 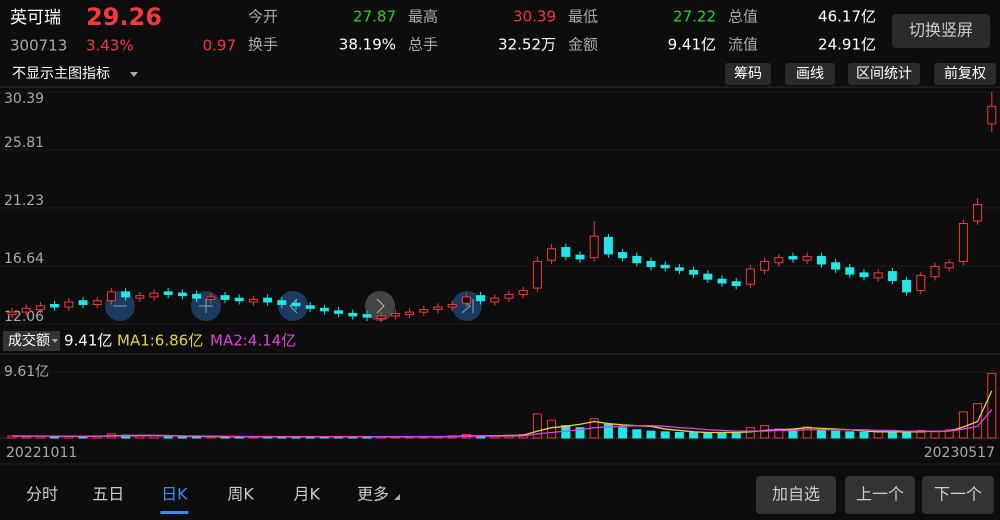 What do you see at coordinates (240, 494) in the screenshot?
I see `tab: 周K` at bounding box center [240, 494].